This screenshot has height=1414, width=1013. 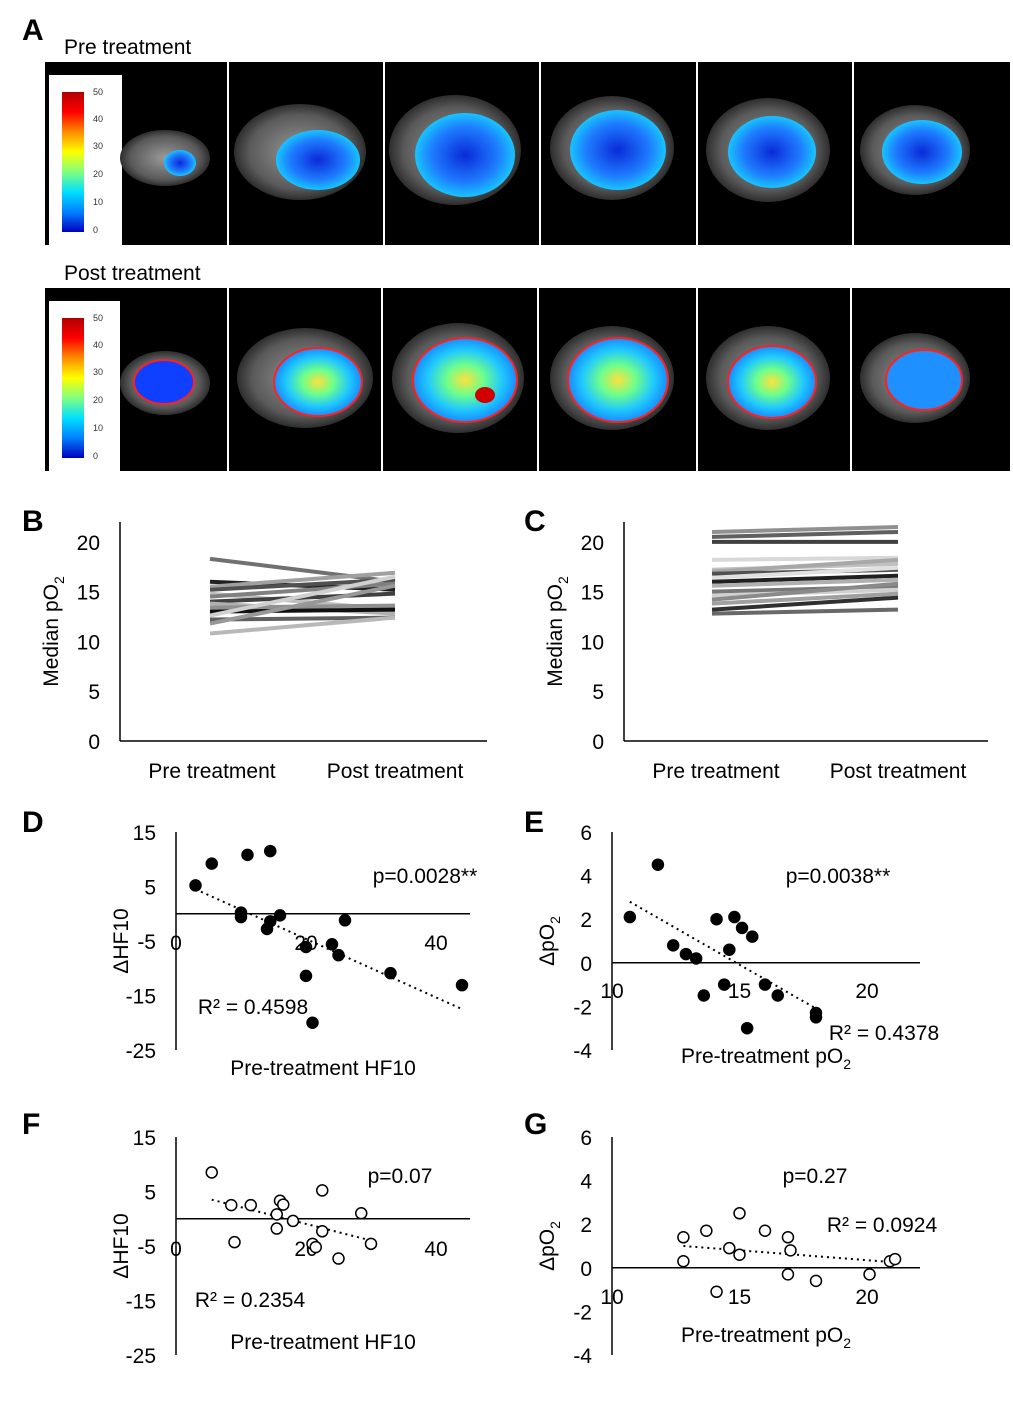 What do you see at coordinates (253, 1007) in the screenshot?
I see `r-squared-annotation: R² = 0.4598` at bounding box center [253, 1007].